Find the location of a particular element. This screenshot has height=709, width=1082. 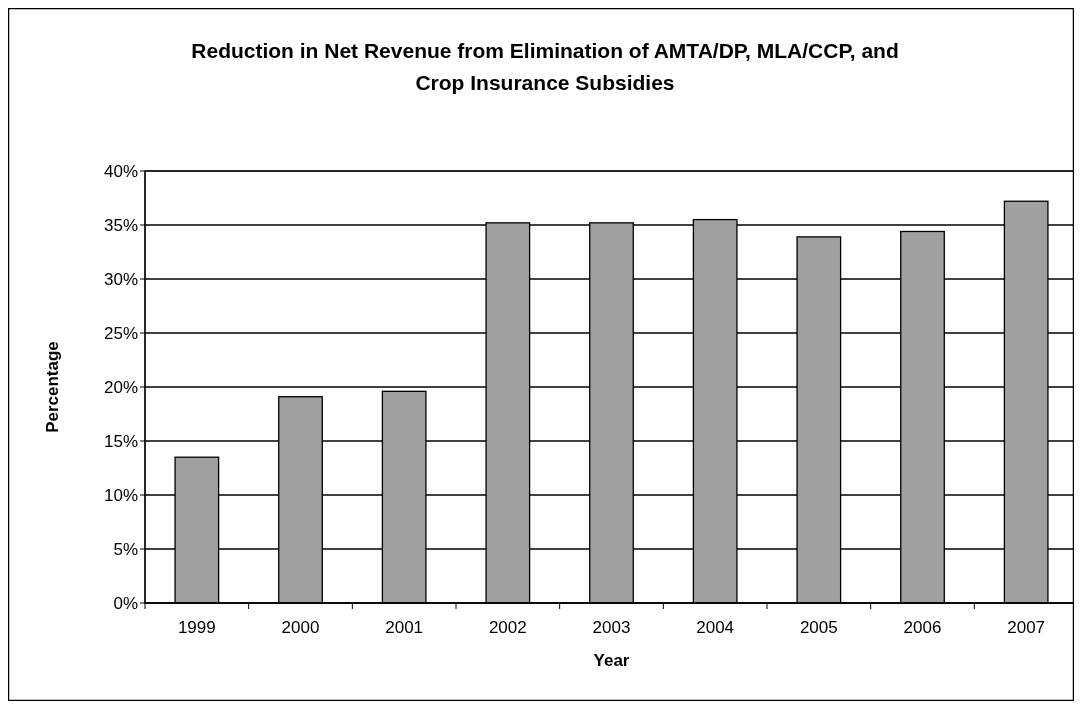

x-tick-label: 2005 is located at coordinates (818, 627).